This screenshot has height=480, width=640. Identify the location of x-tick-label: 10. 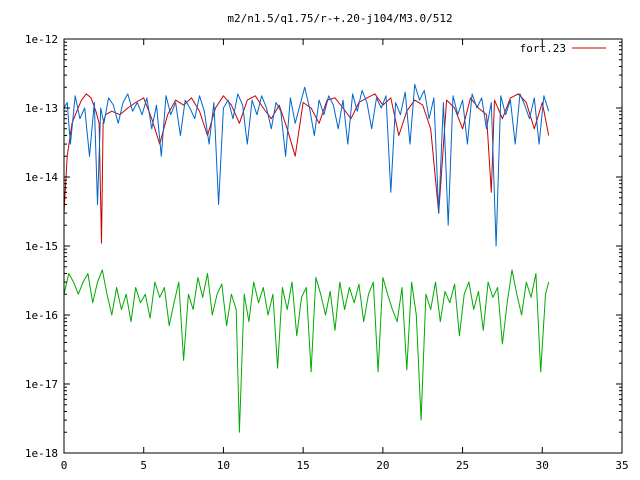
(223, 465).